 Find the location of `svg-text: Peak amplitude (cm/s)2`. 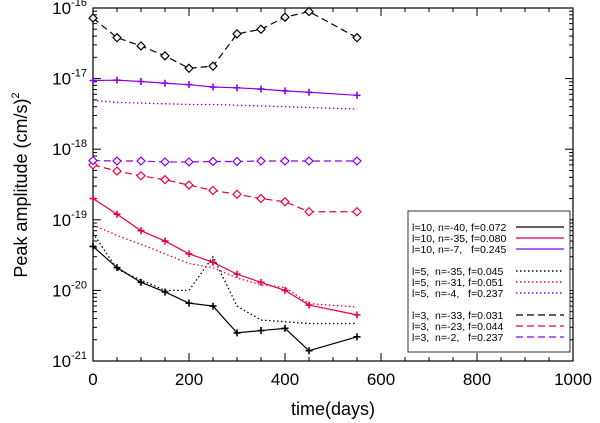

svg-text: Peak amplitude (cm/s)2 is located at coordinates (20, 184).